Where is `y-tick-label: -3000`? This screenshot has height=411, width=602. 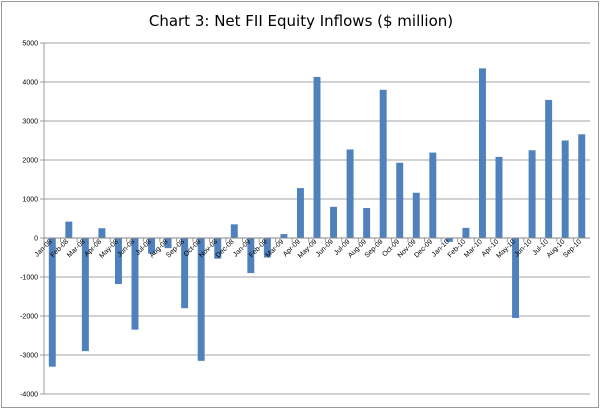 y-tick-label: -3000 is located at coordinates (29, 356).